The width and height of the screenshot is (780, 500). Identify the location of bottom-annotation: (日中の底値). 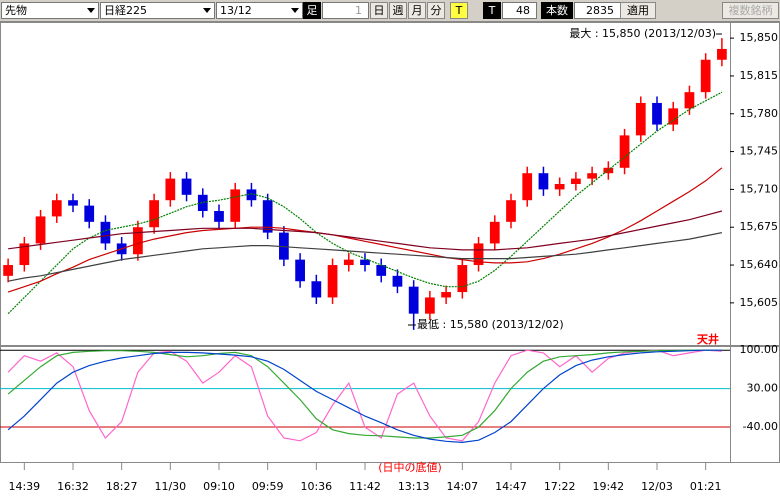
(410, 467).